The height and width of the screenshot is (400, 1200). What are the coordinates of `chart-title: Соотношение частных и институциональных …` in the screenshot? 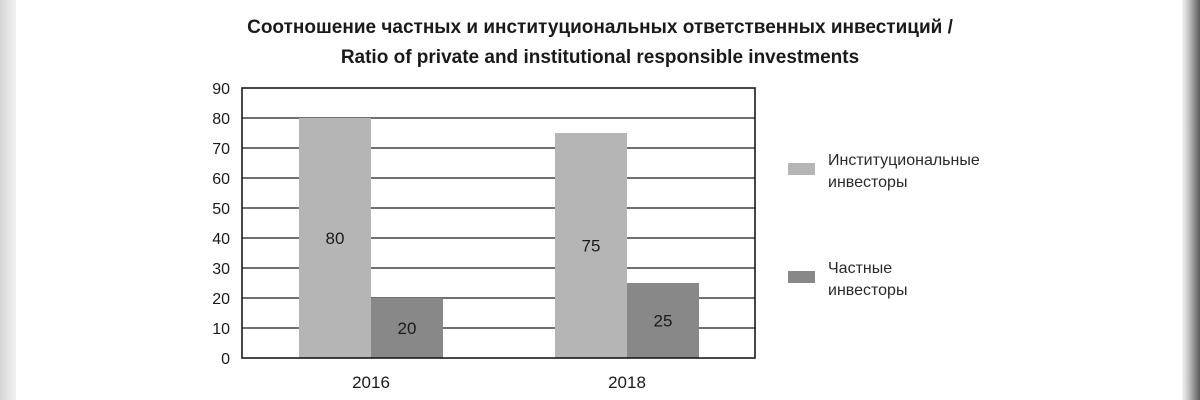 It's located at (600, 27).